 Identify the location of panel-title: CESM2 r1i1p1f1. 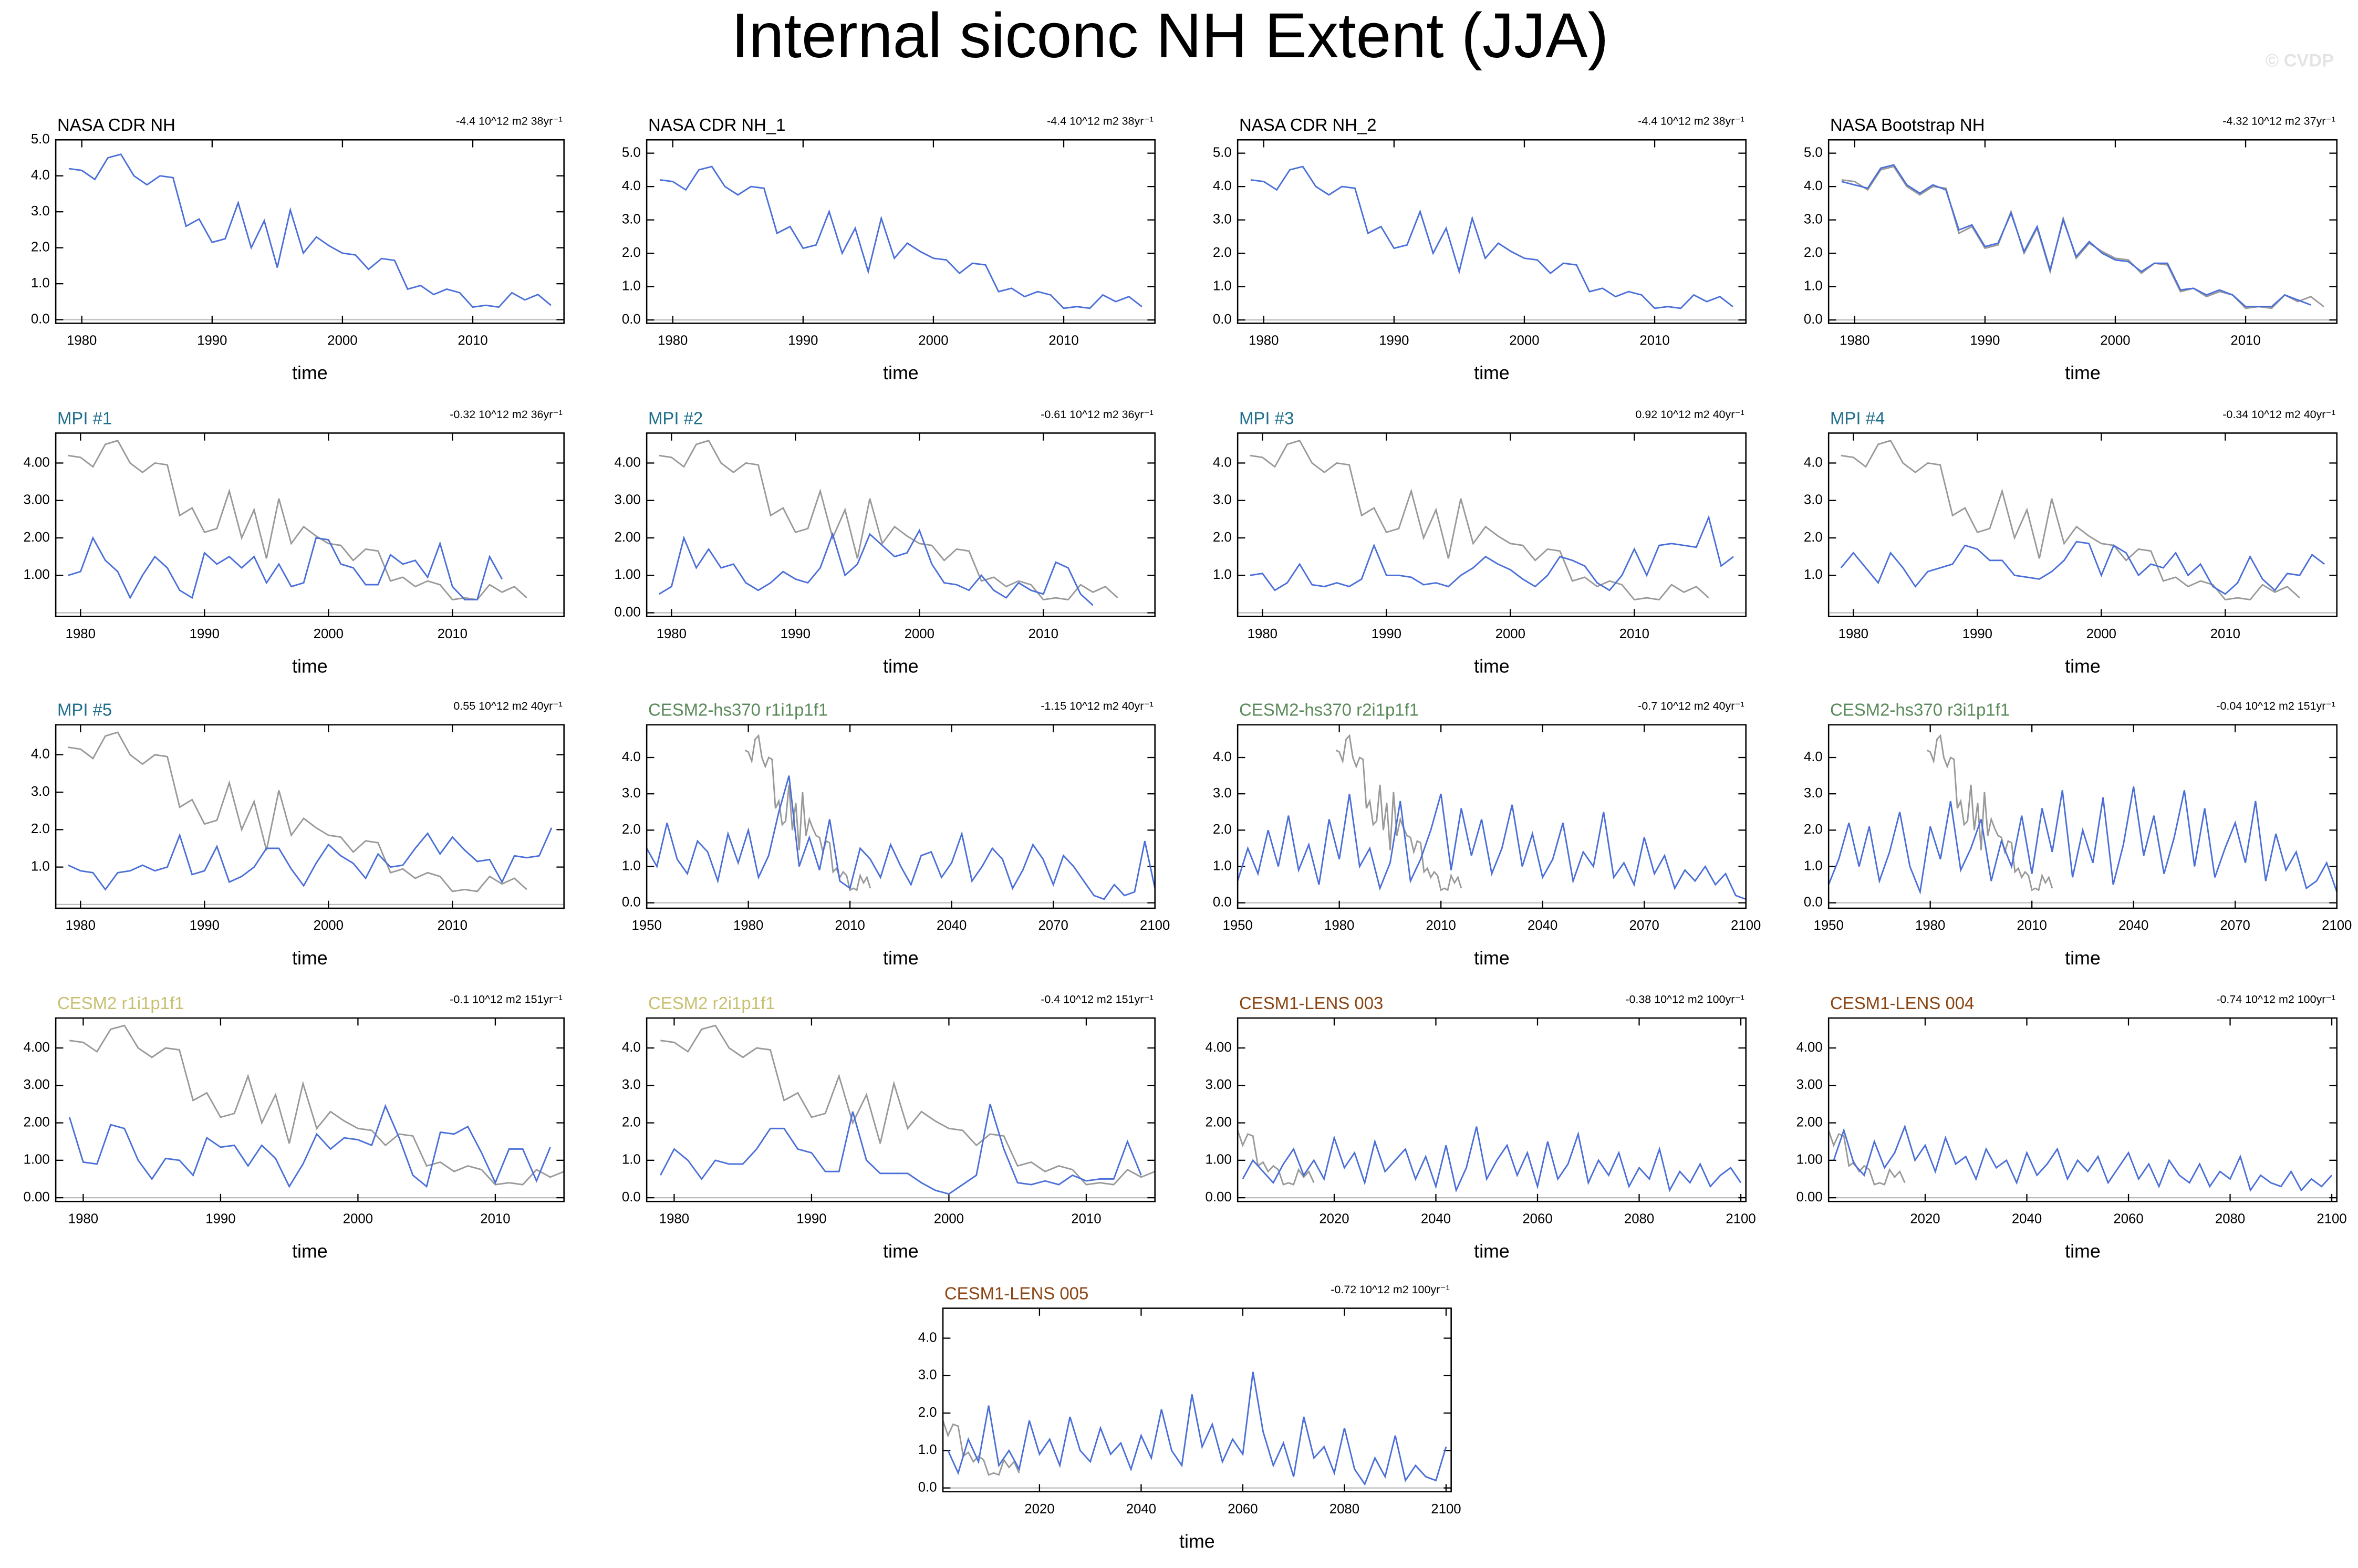
(121, 1003).